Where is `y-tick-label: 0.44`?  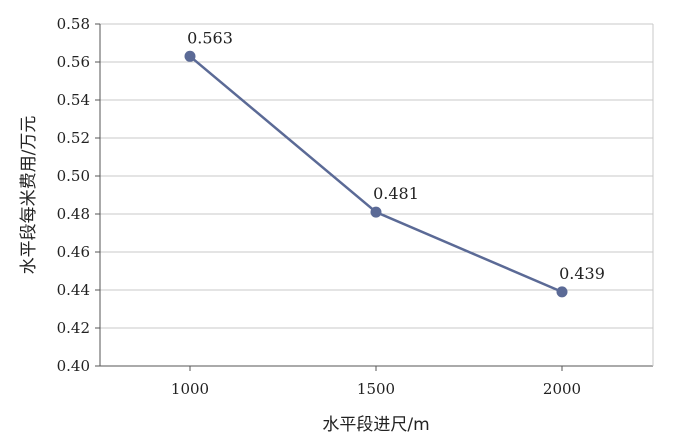 y-tick-label: 0.44 is located at coordinates (73, 290).